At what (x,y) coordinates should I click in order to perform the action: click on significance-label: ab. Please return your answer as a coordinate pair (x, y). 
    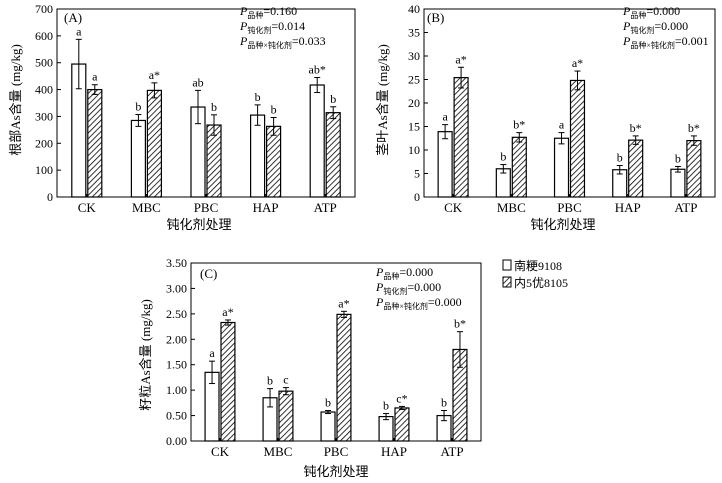
    Looking at the image, I should click on (197, 82).